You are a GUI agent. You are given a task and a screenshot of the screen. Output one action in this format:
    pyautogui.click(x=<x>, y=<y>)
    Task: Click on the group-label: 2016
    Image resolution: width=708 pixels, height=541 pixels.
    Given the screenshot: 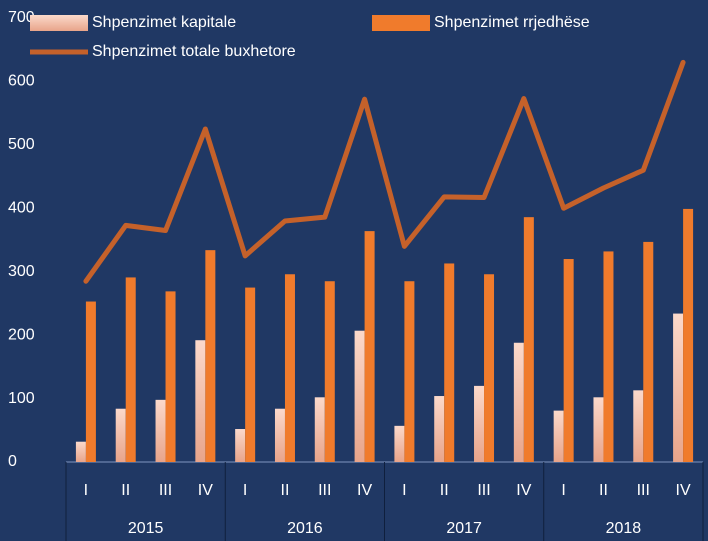 What is the action you would take?
    pyautogui.click(x=305, y=528)
    